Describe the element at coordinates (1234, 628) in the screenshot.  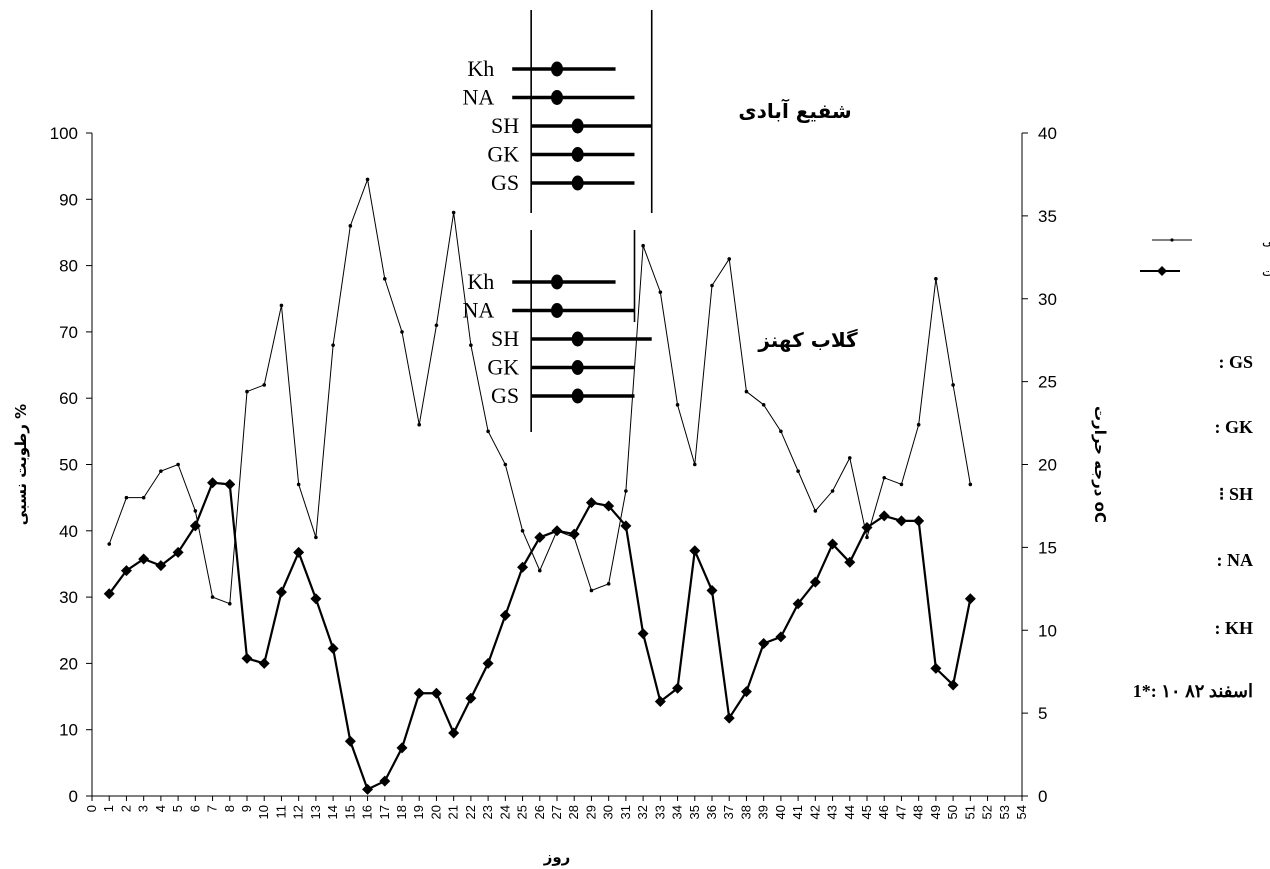
I see `side-note: : KH` at that location.